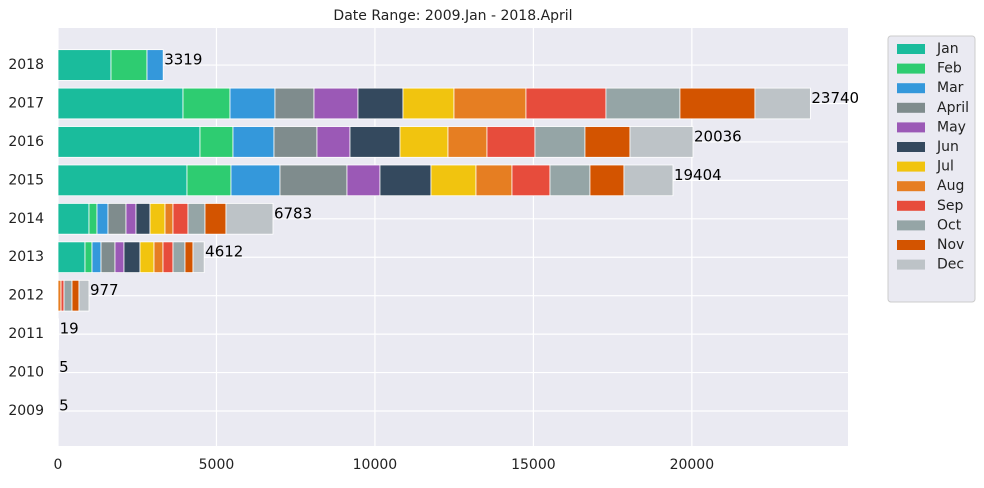 This screenshot has height=488, width=984. What do you see at coordinates (945, 167) in the screenshot?
I see `legend-label: Jul` at bounding box center [945, 167].